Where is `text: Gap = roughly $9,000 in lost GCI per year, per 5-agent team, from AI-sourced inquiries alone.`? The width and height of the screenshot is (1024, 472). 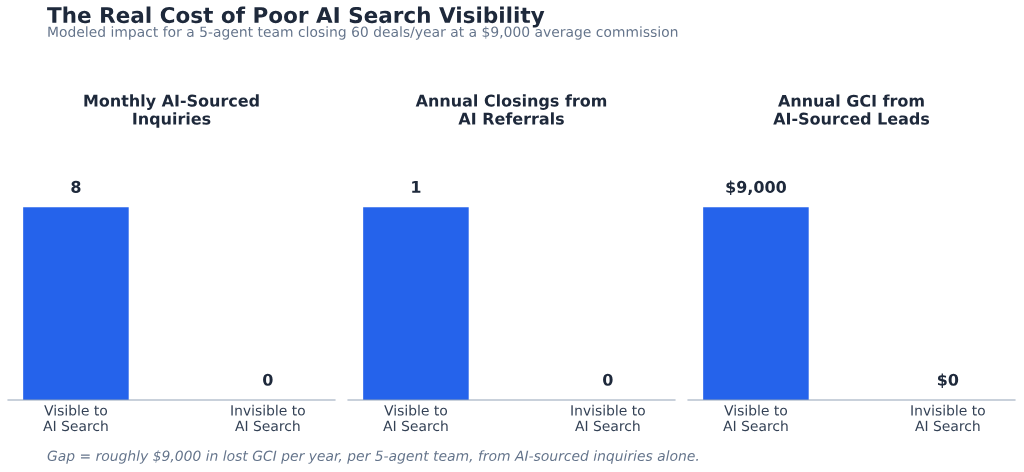
text: Gap = roughly $9,000 in lost GCI per year, per 5-agent team, from AI-sourced inquiries alone. is located at coordinates (372, 457).